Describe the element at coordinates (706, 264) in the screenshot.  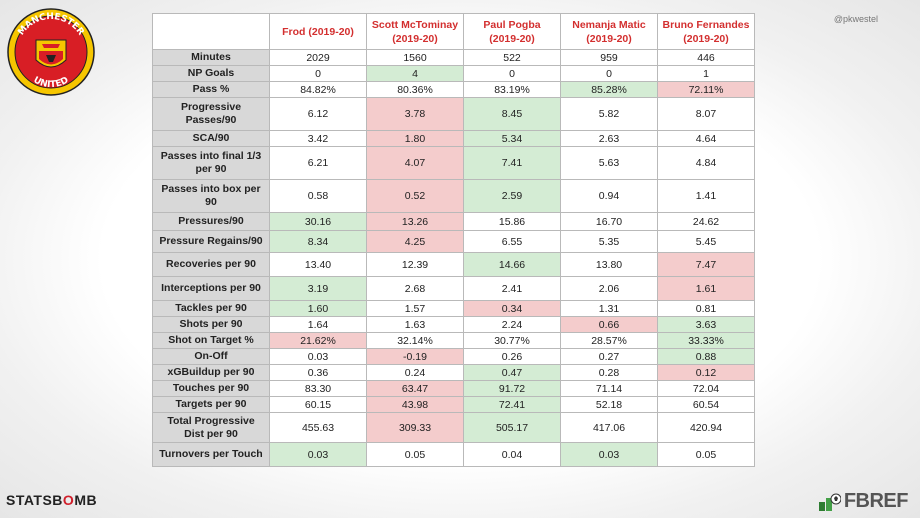
I see `stat-value-cell: 7.47` at that location.